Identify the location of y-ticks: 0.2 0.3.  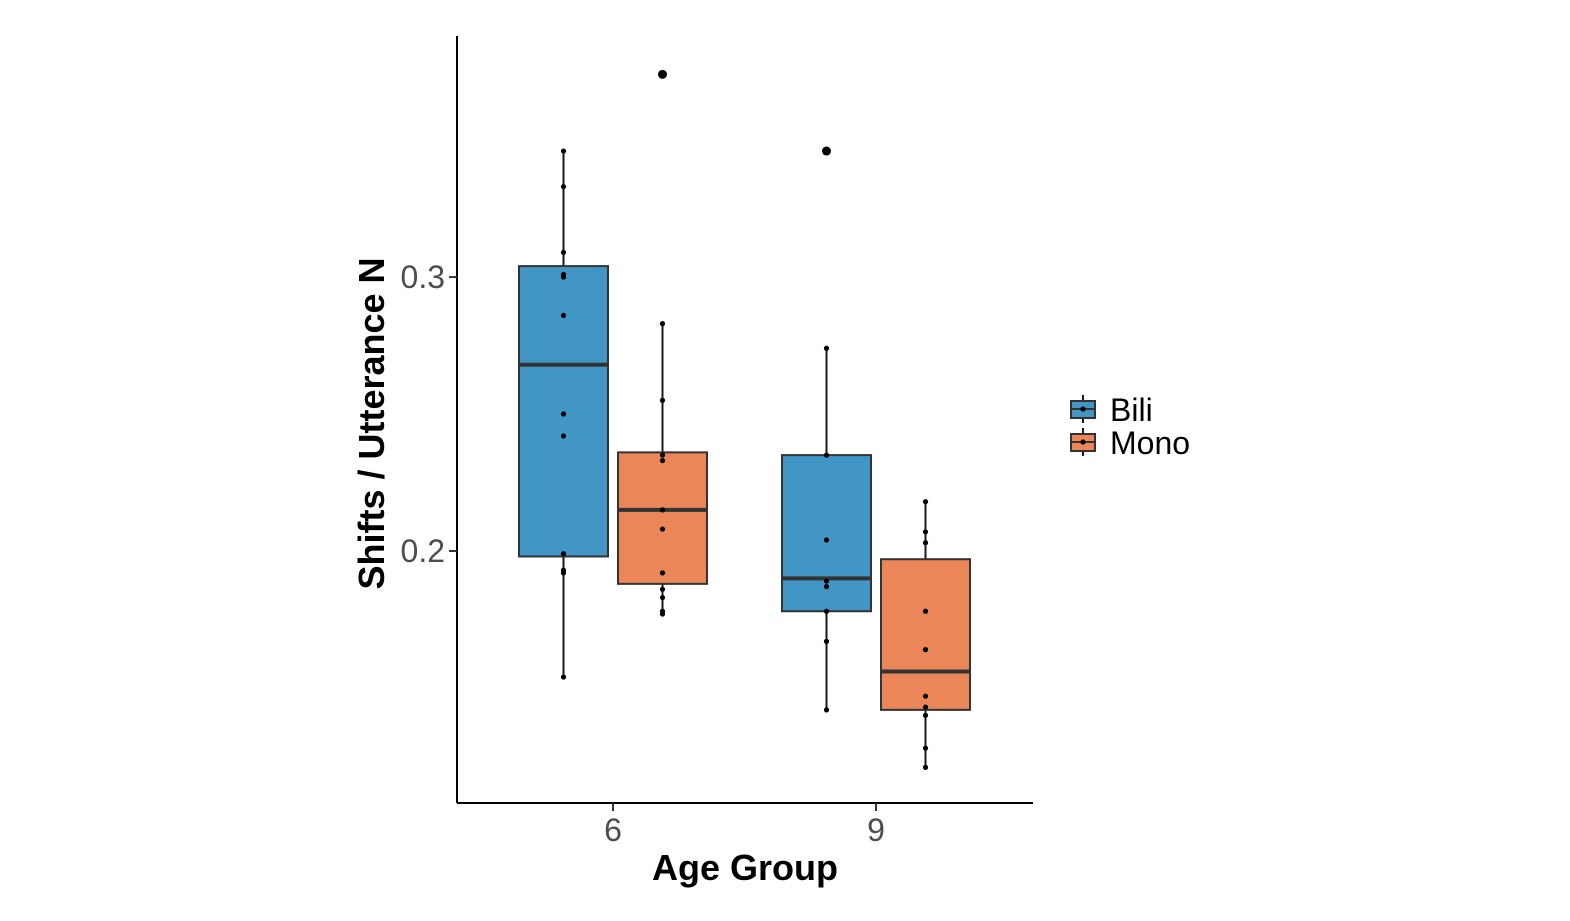
(429, 414).